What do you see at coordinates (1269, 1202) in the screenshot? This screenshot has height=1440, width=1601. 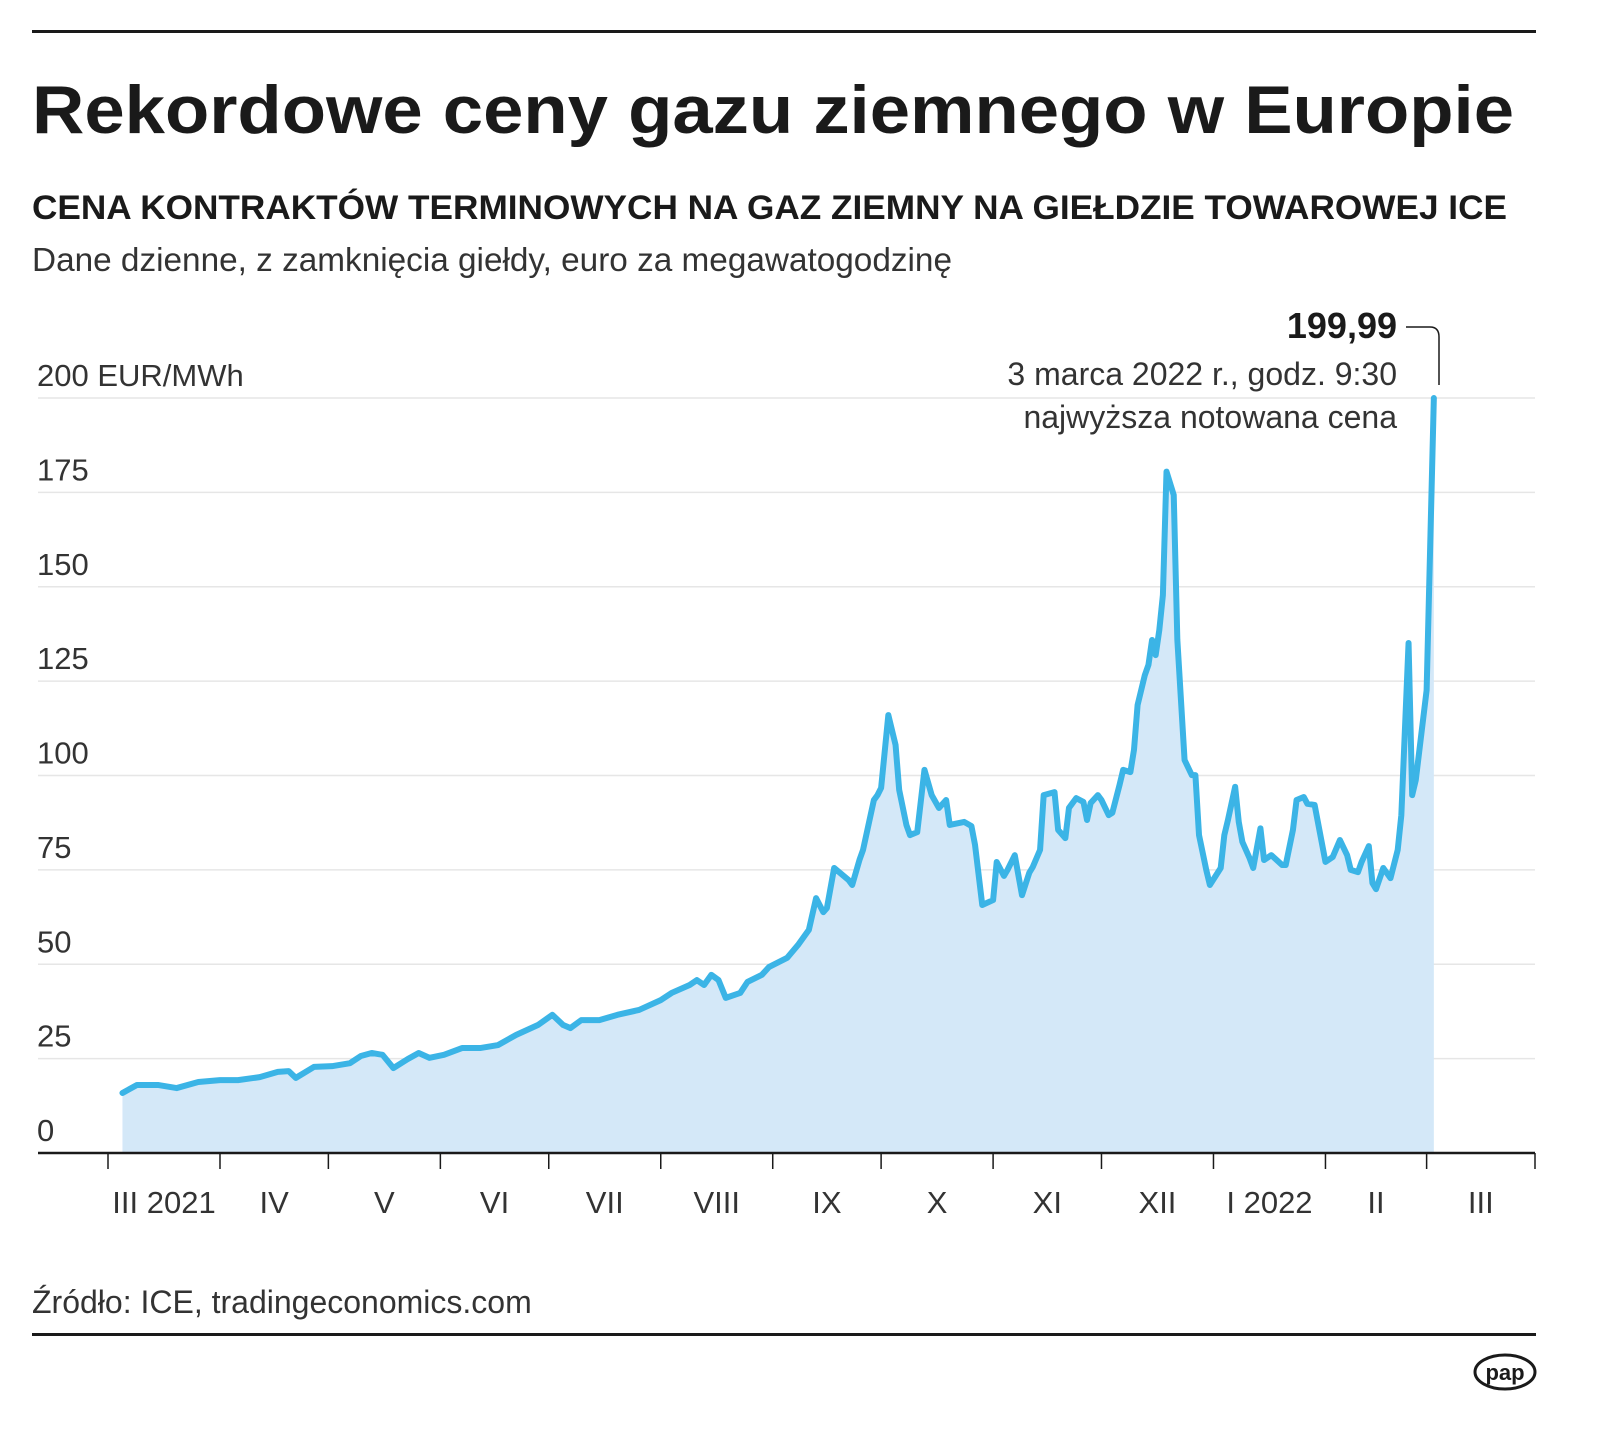 I see `x-tick-label: I 2022` at bounding box center [1269, 1202].